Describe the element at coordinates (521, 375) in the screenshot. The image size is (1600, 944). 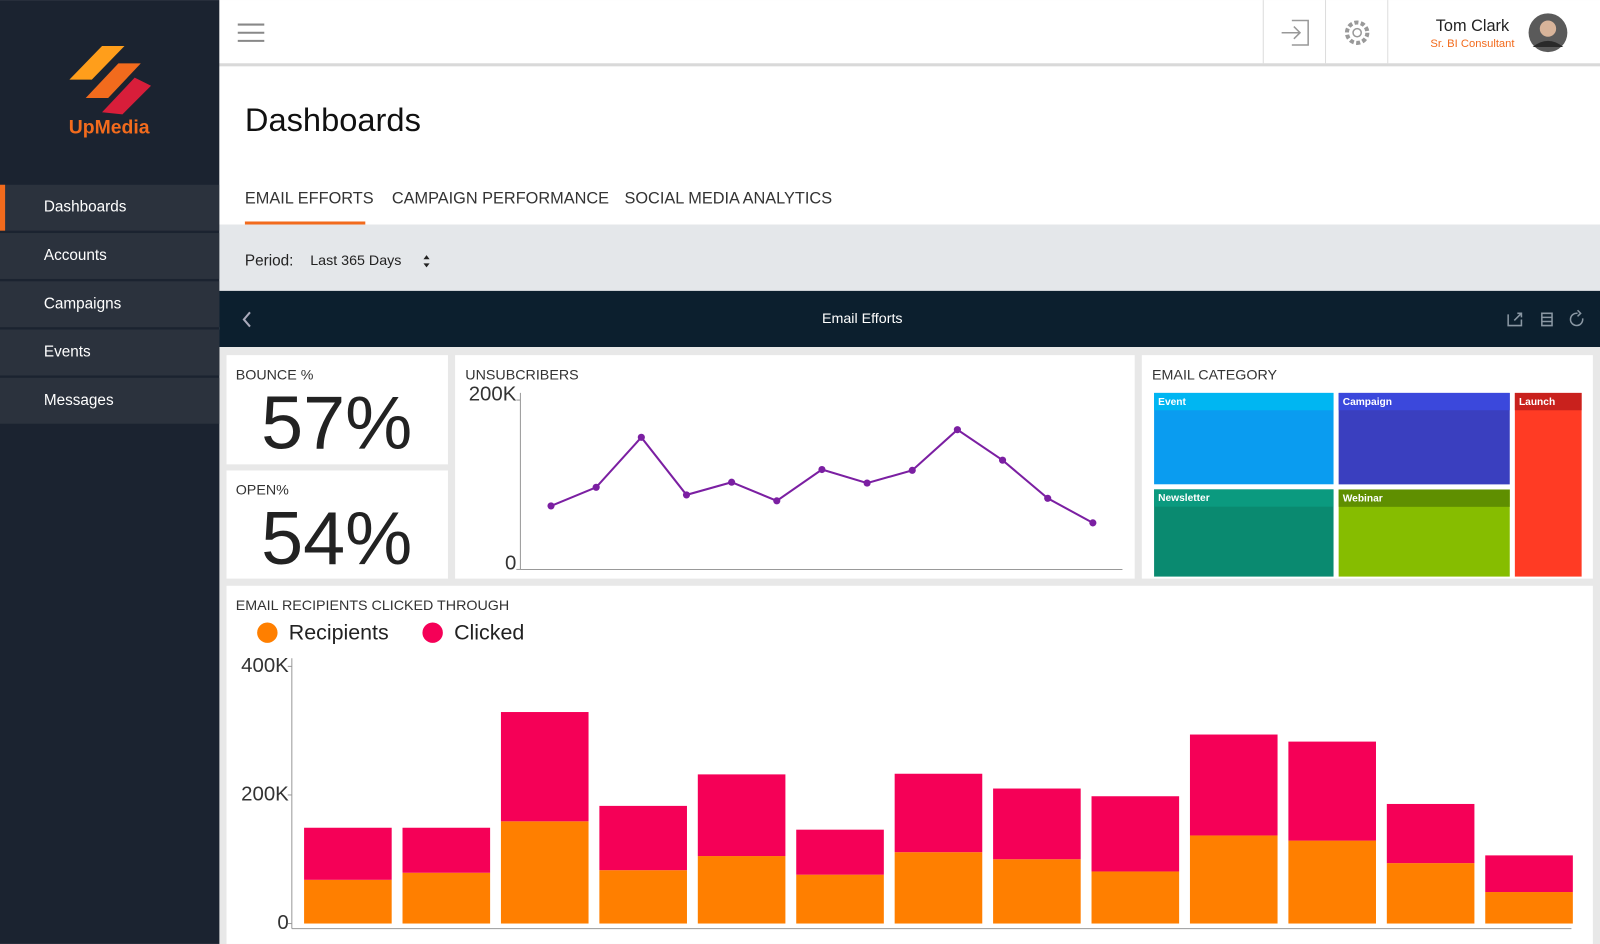
I see `chart-title: UNSUBCRIBERS` at that location.